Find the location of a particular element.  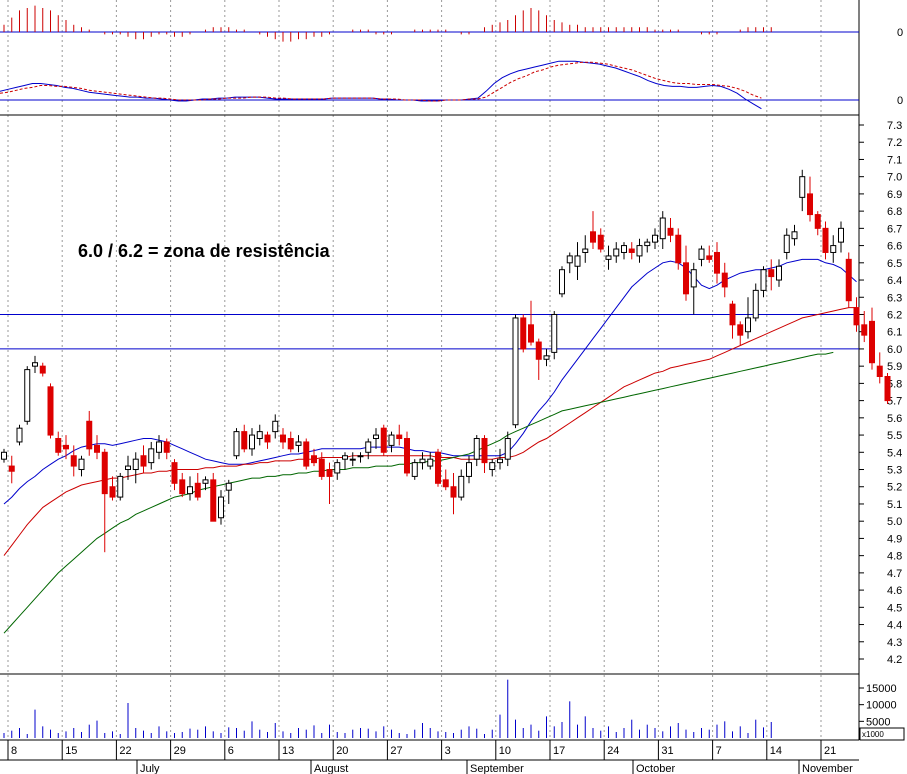

y-tick-label: 6.9 is located at coordinates (894, 195).